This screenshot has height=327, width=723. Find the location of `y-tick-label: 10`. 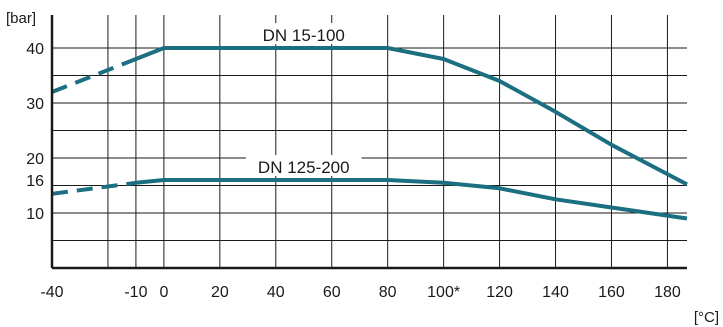

y-tick-label: 10 is located at coordinates (35, 214).